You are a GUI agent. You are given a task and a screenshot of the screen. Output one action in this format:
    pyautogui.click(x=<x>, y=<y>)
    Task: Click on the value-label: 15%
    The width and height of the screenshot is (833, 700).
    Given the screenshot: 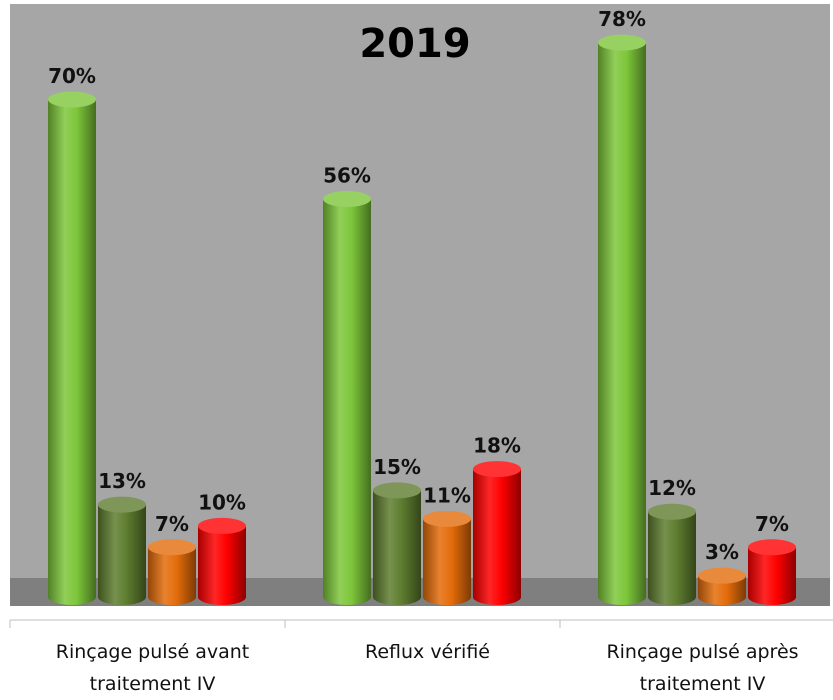 What is the action you would take?
    pyautogui.click(x=397, y=467)
    